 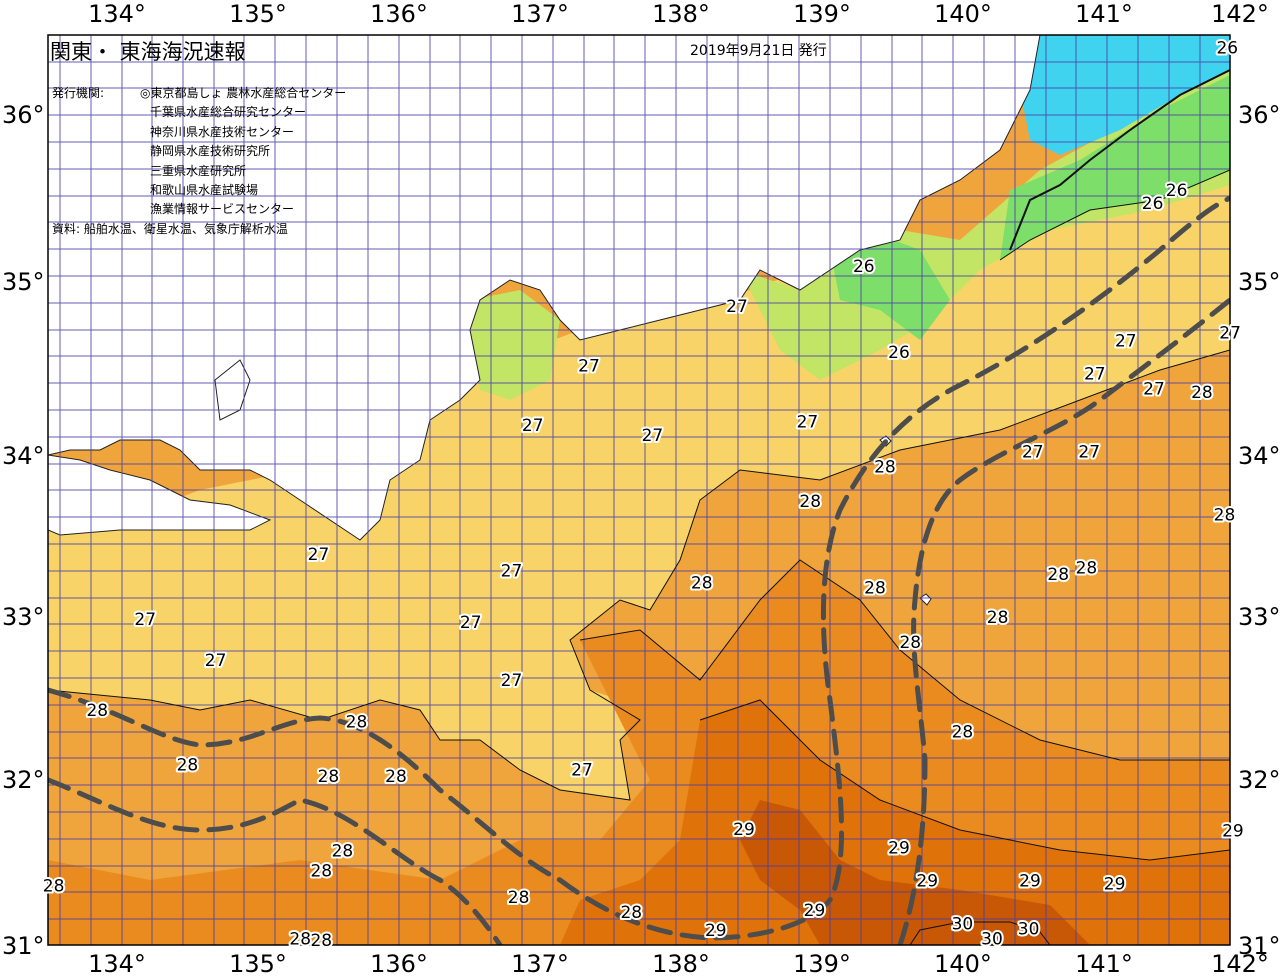 I want to click on issuer-item: ◎東京都島しょ 農林水産総合センター, so click(x=243, y=93).